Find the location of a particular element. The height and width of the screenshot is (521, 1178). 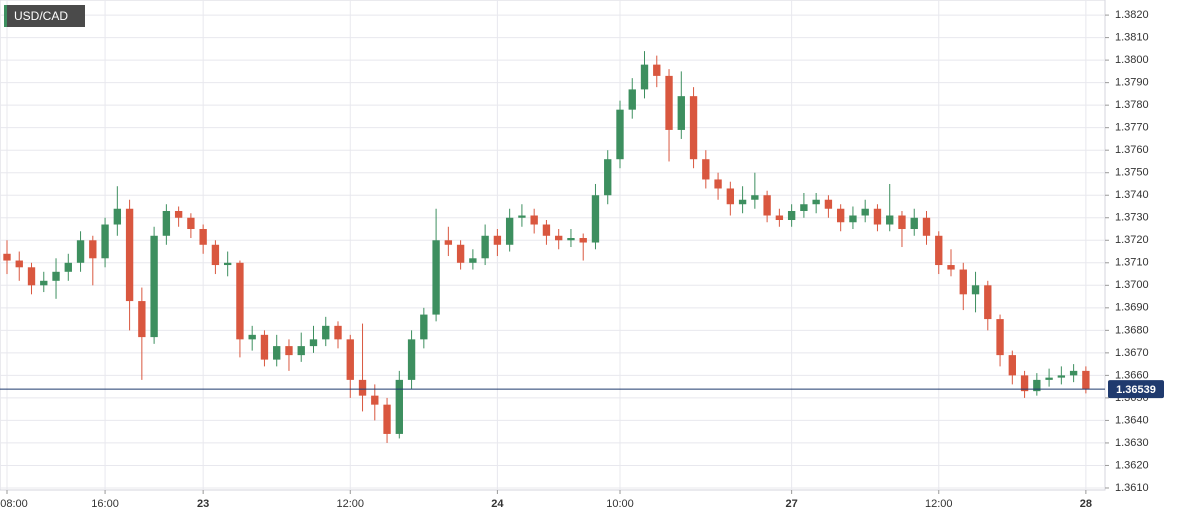

x-tick-label: 10:00 is located at coordinates (620, 504).